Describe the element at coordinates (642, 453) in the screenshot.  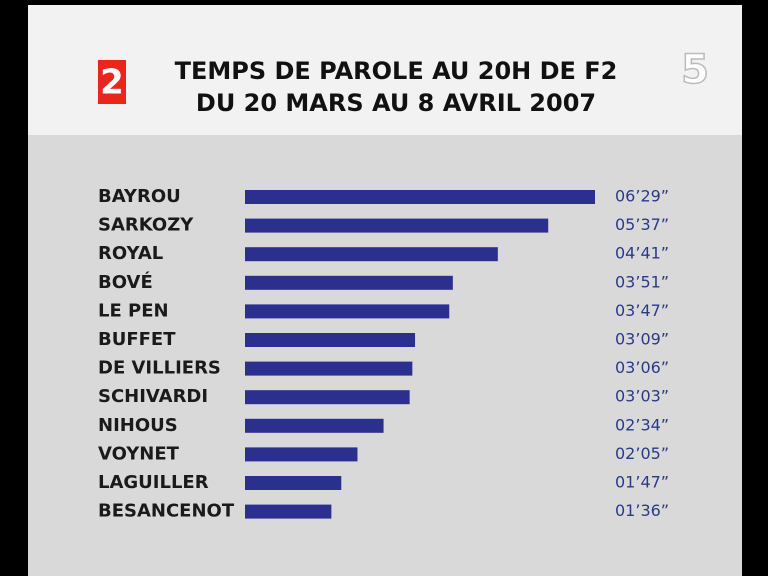
I see `value-label: 02’05”` at that location.